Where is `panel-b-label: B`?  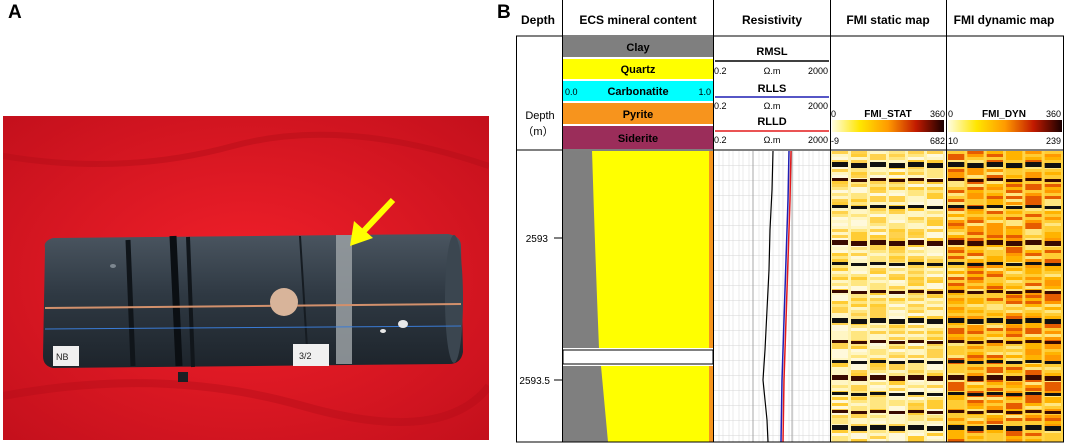
panel-b-label: B is located at coordinates (504, 12).